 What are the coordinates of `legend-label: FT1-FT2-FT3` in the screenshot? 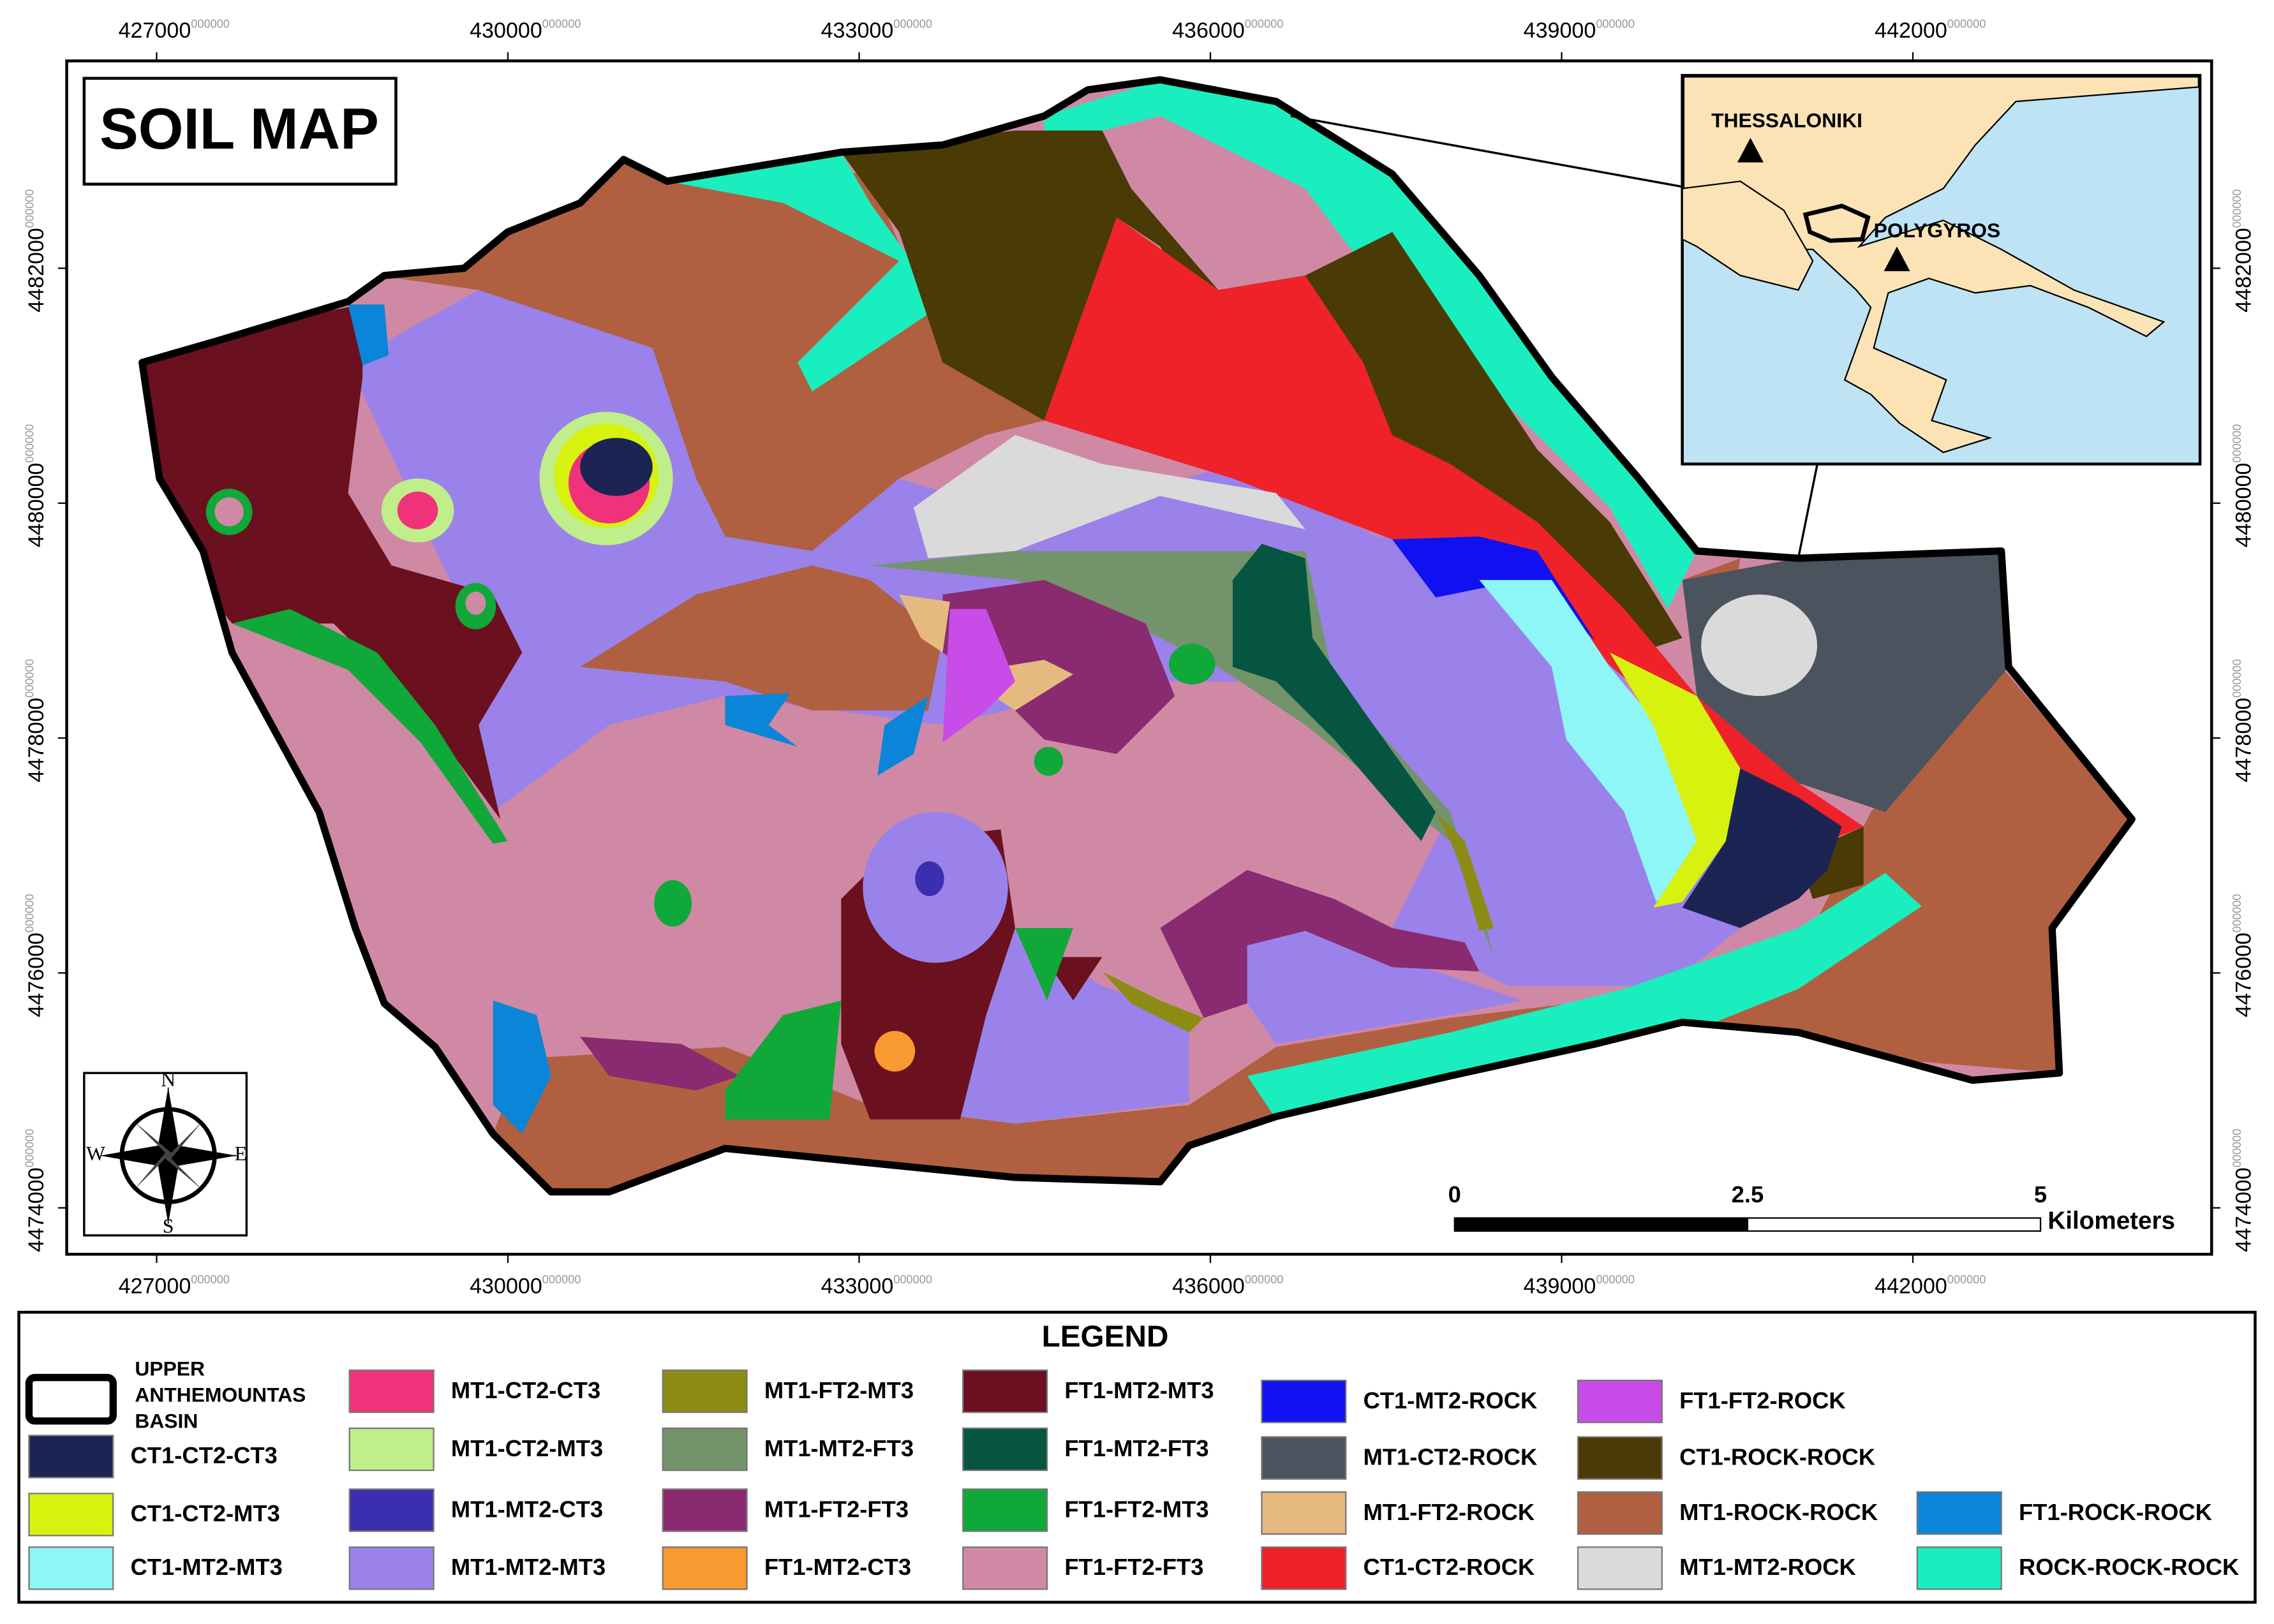 It's located at (1133, 1567).